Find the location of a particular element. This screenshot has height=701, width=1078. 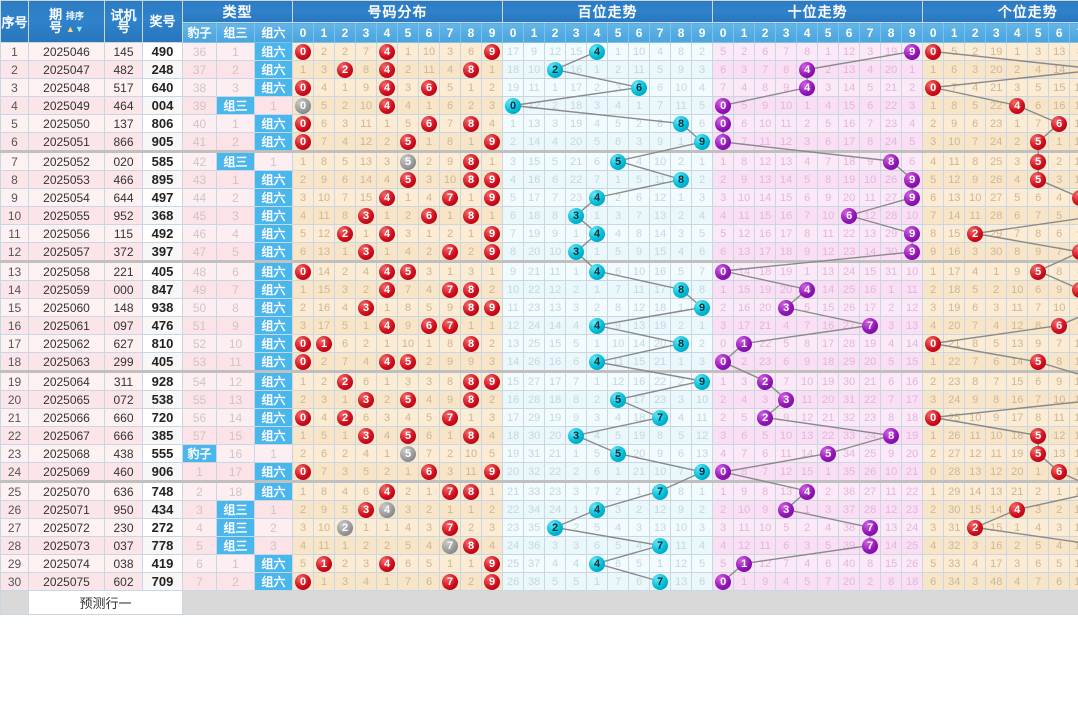

header-bai-digit-9: 9 is located at coordinates (702, 32).